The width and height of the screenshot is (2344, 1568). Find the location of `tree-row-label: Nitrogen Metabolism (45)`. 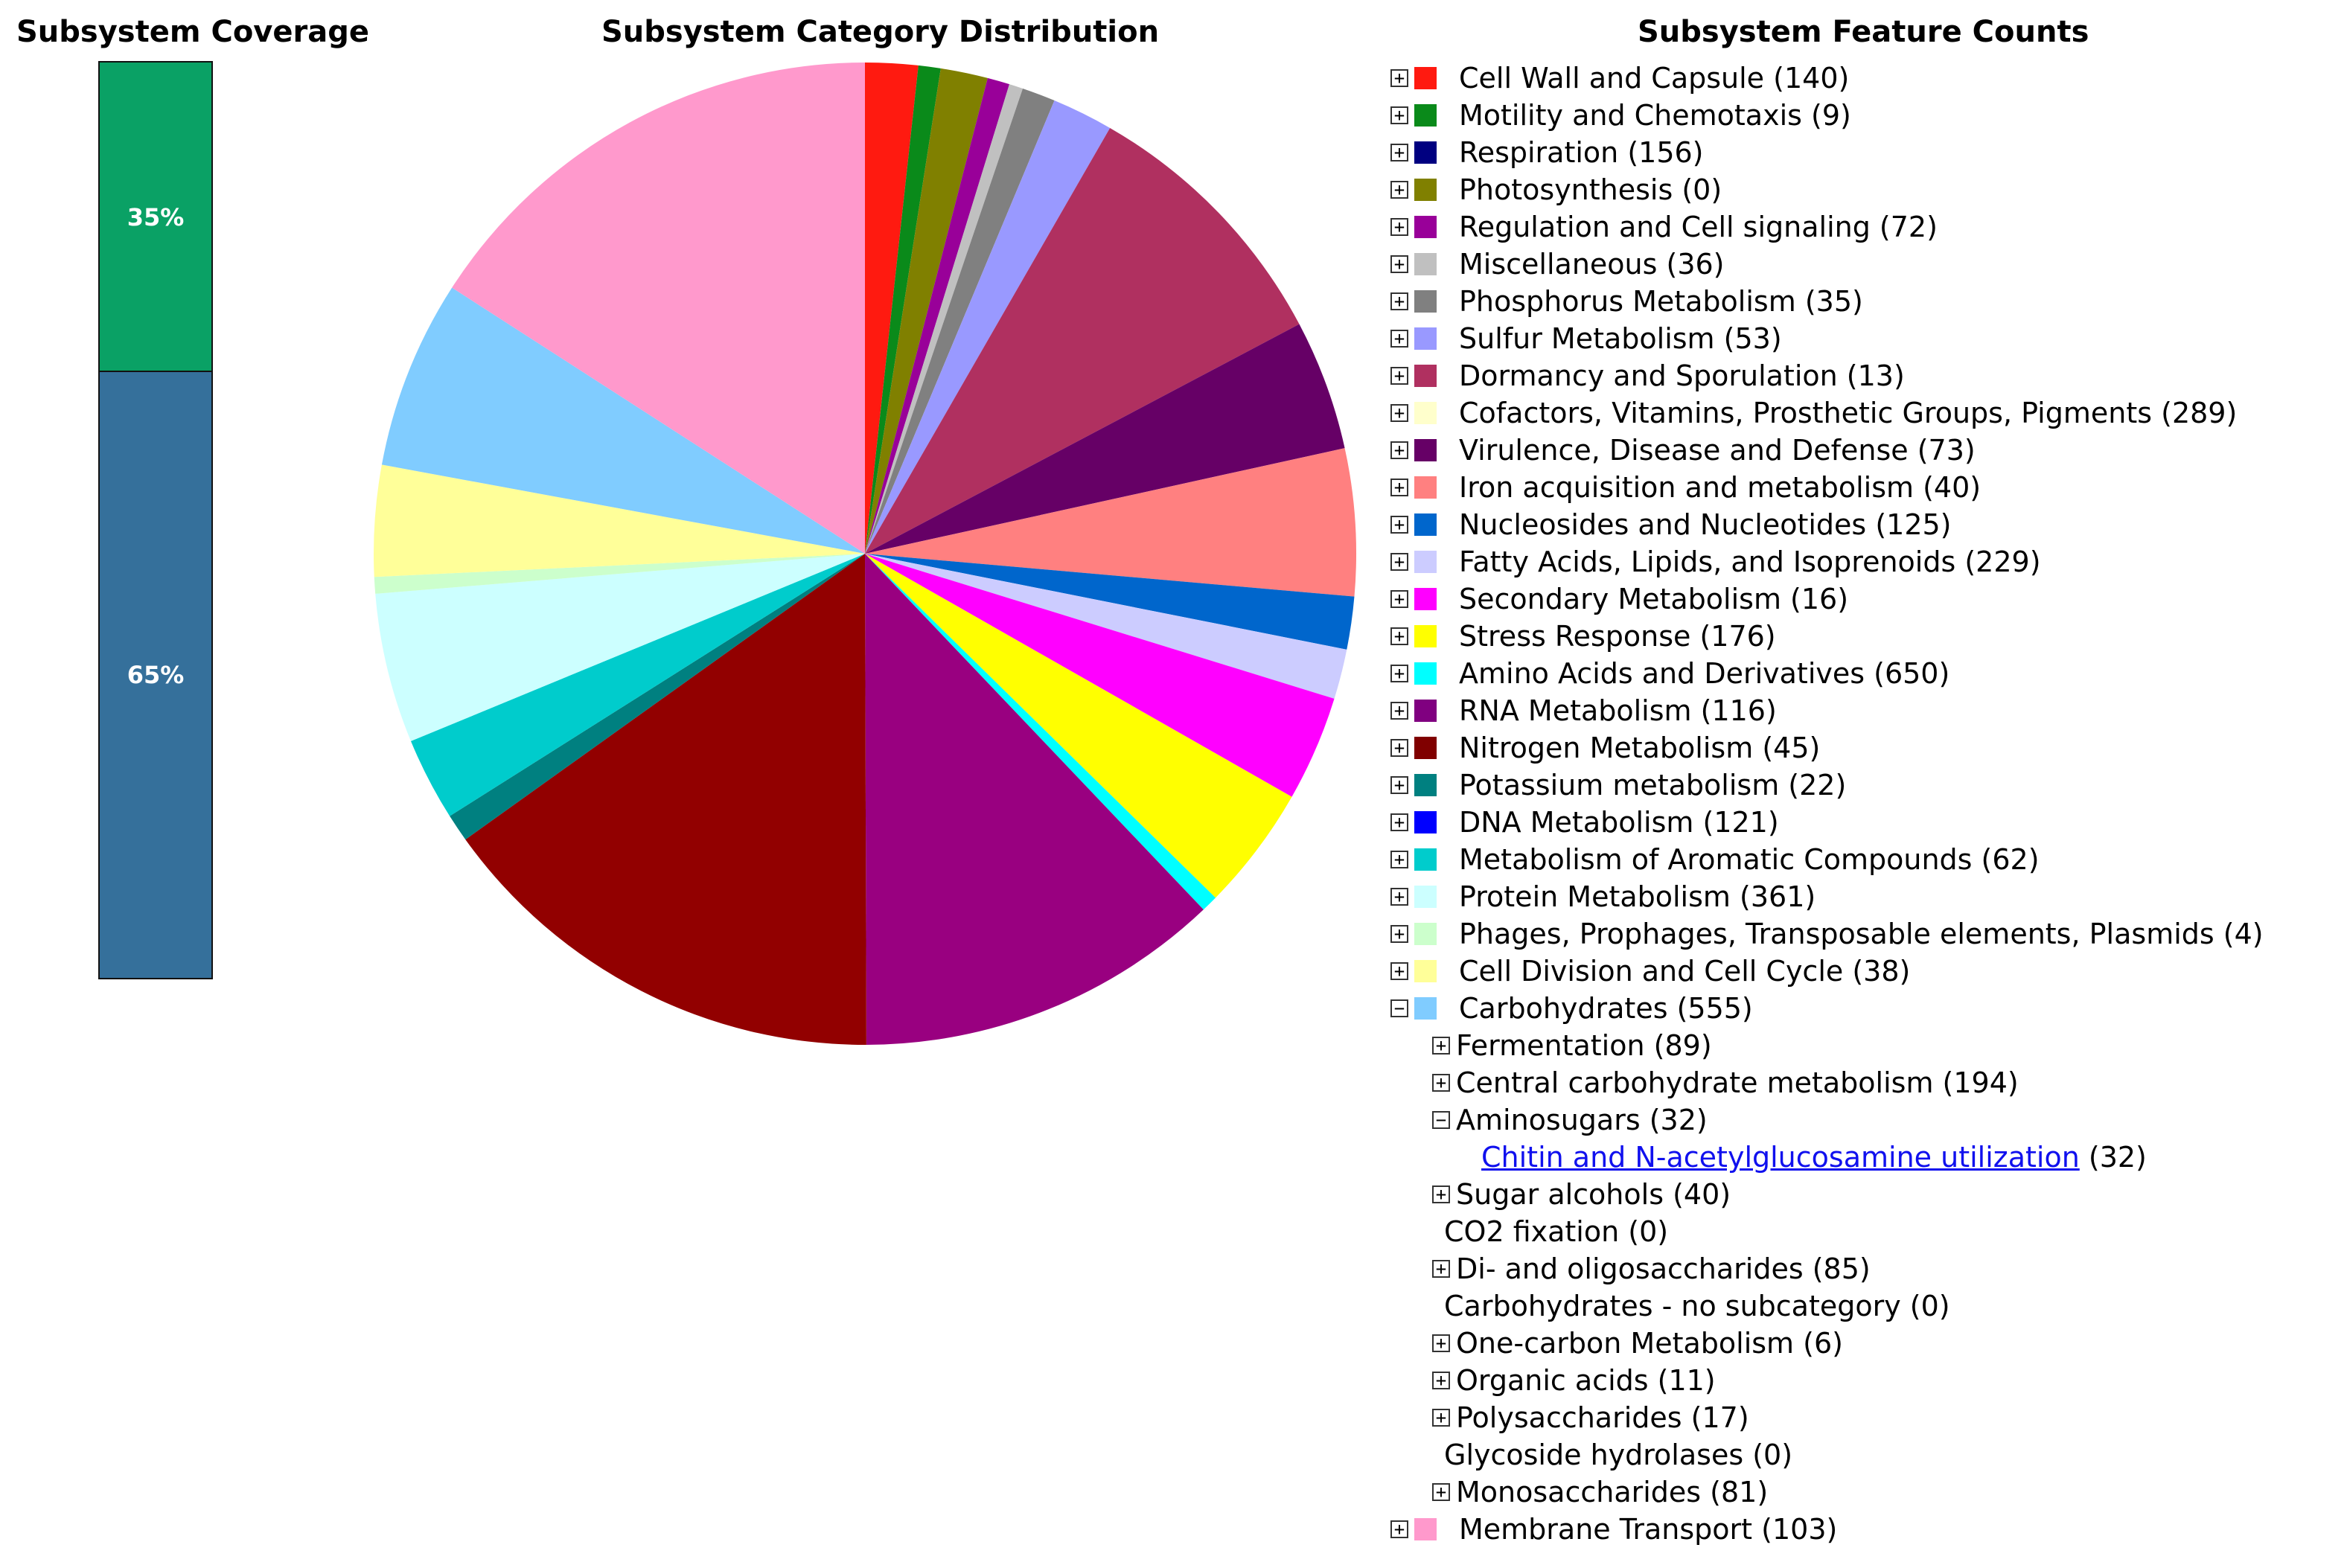

tree-row-label: Nitrogen Metabolism (45) is located at coordinates (1640, 748).